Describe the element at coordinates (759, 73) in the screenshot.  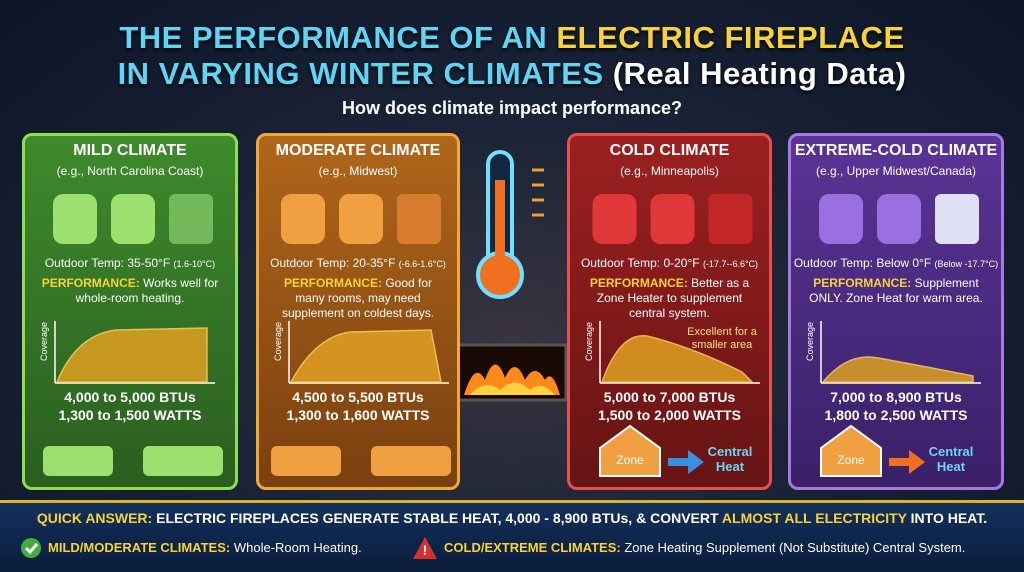
I see `title-note: (Real Heating Data)` at that location.